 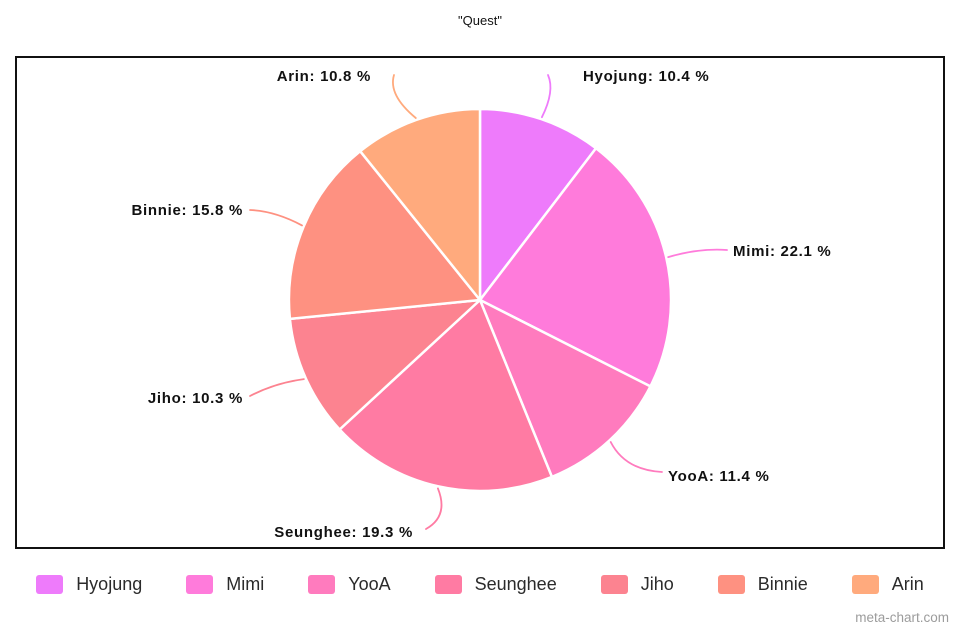 What do you see at coordinates (636, 457) in the screenshot?
I see `leader-line-yooa` at bounding box center [636, 457].